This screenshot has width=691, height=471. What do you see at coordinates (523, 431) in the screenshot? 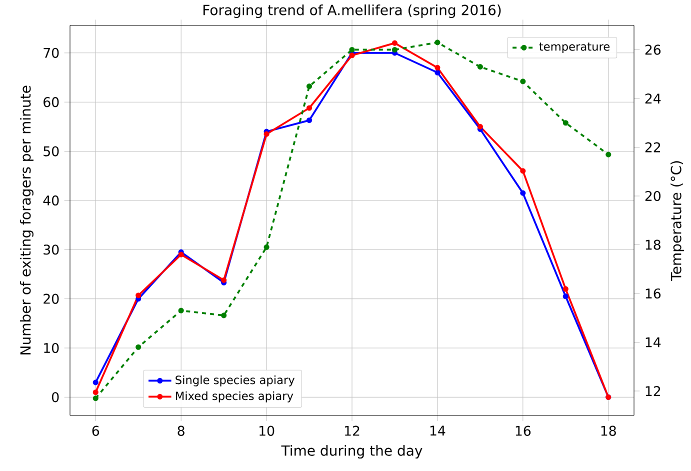
I see `x-tick-label: 16` at bounding box center [523, 431].